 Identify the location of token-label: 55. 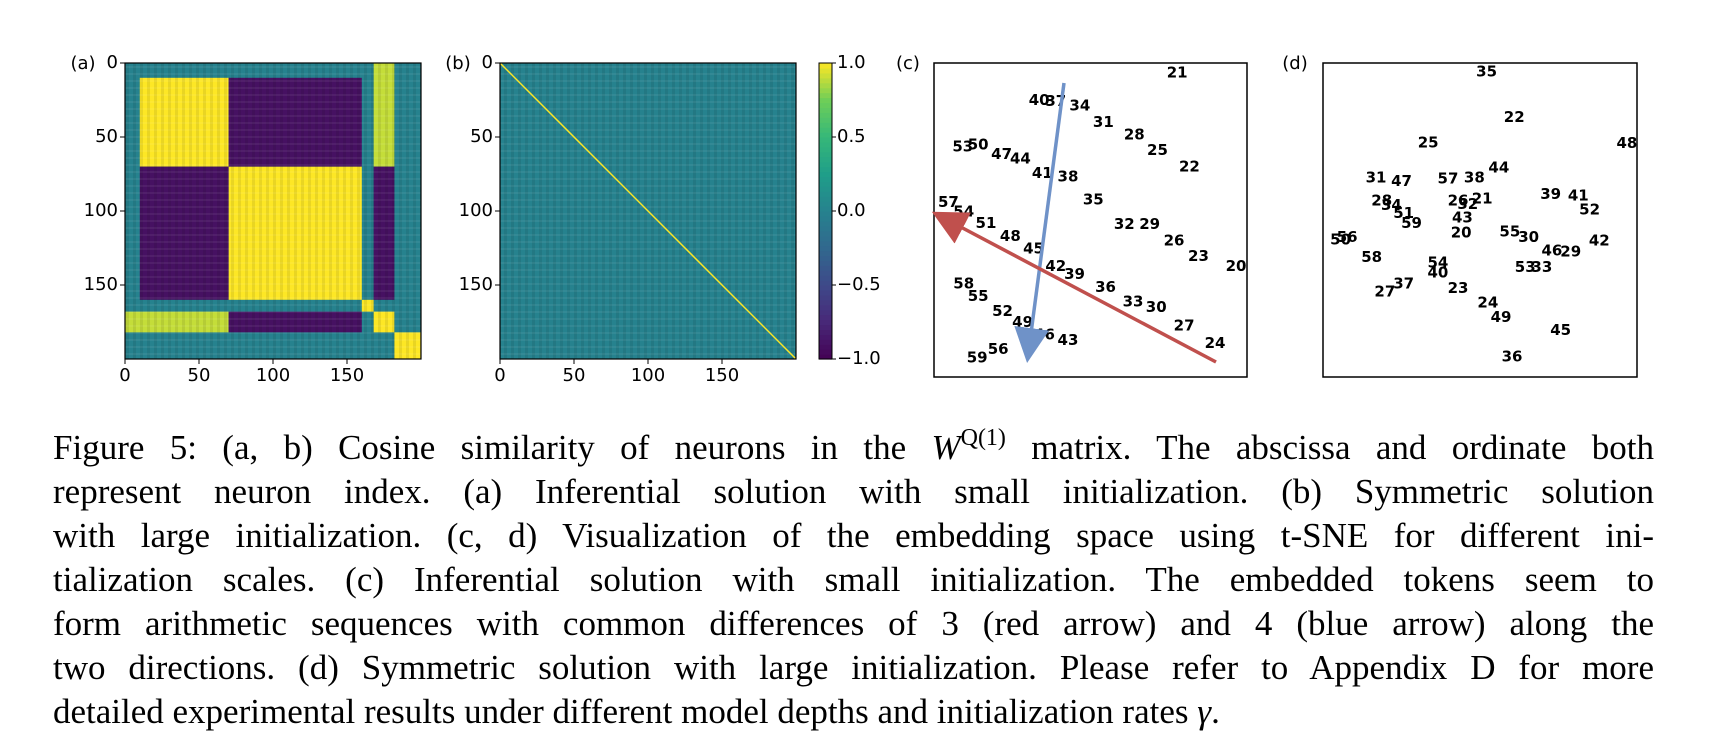
(978, 296).